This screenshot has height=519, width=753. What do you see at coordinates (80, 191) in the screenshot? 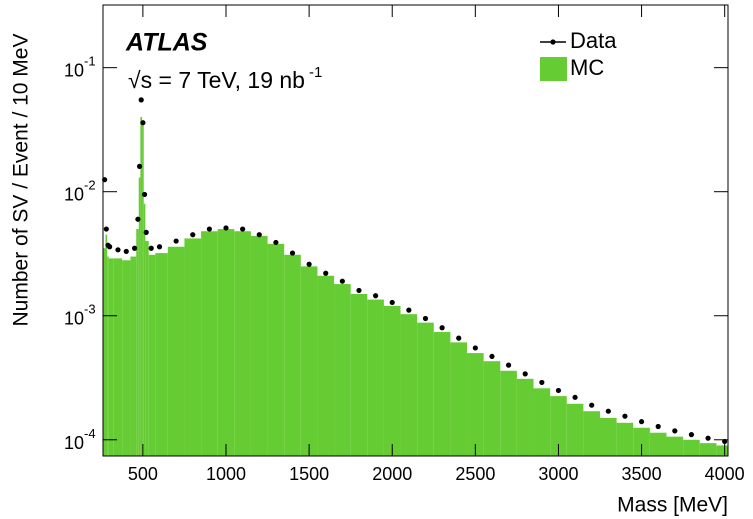
I see `y-tick-label: 10⁻²` at bounding box center [80, 191].